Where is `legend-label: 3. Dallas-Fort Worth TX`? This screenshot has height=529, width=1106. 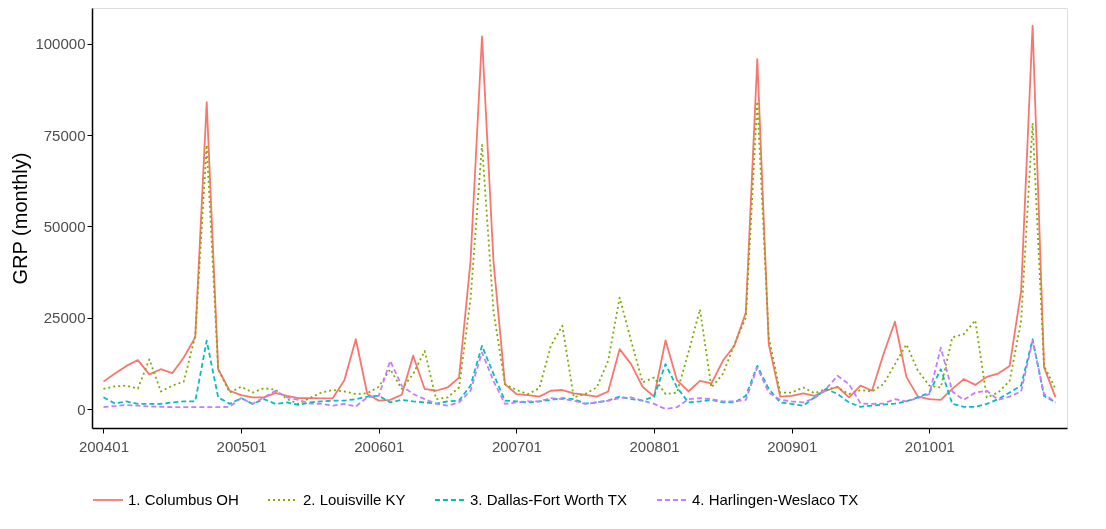
legend-label: 3. Dallas-Fort Worth TX is located at coordinates (548, 499).